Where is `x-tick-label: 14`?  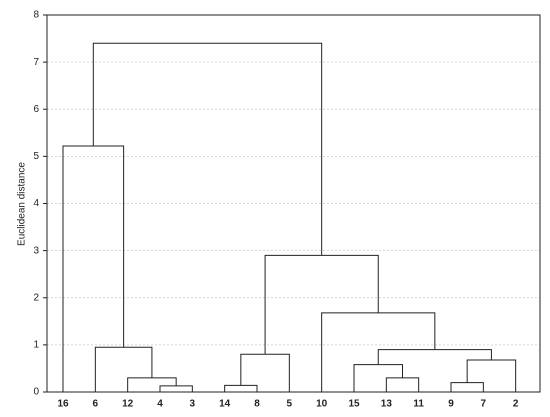
x-tick-label: 14 is located at coordinates (225, 404).